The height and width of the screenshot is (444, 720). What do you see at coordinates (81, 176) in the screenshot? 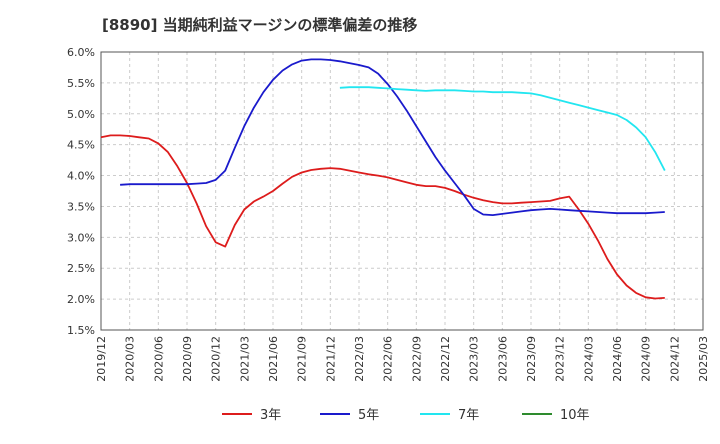
I see `y-tick-label: 4.0%` at bounding box center [81, 176].